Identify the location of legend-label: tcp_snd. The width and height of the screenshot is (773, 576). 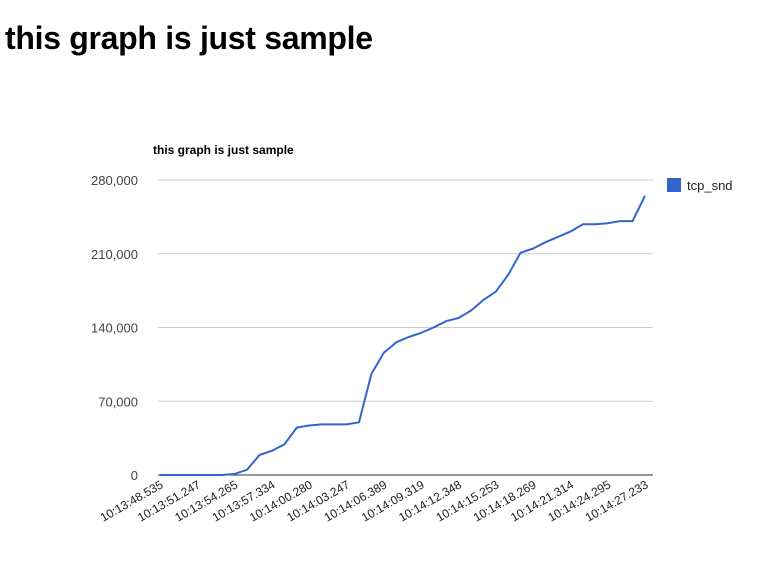
(710, 185).